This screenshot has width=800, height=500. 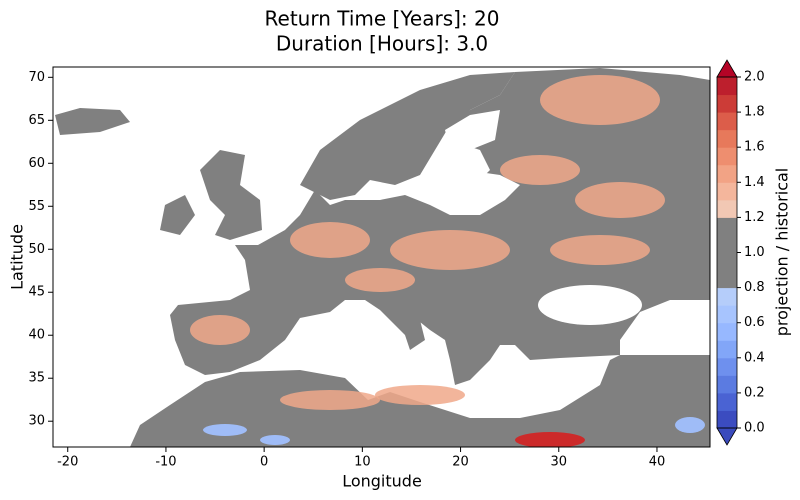 What do you see at coordinates (590, 305) in the screenshot?
I see `black-sea` at bounding box center [590, 305].